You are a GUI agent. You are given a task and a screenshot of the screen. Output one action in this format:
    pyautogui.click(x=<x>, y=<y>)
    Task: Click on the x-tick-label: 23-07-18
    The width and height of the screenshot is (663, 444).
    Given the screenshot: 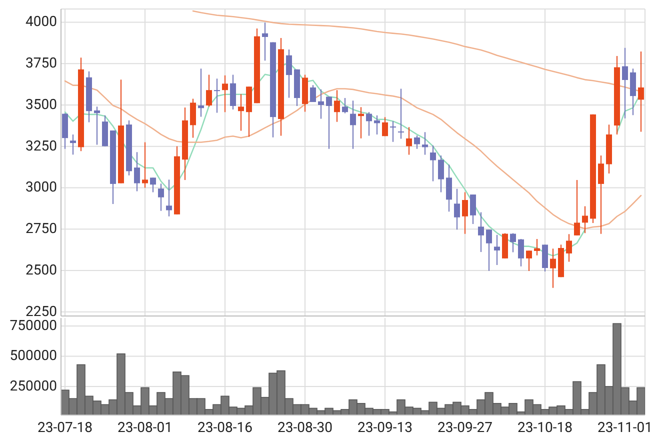 What is the action you would take?
    pyautogui.click(x=65, y=428)
    